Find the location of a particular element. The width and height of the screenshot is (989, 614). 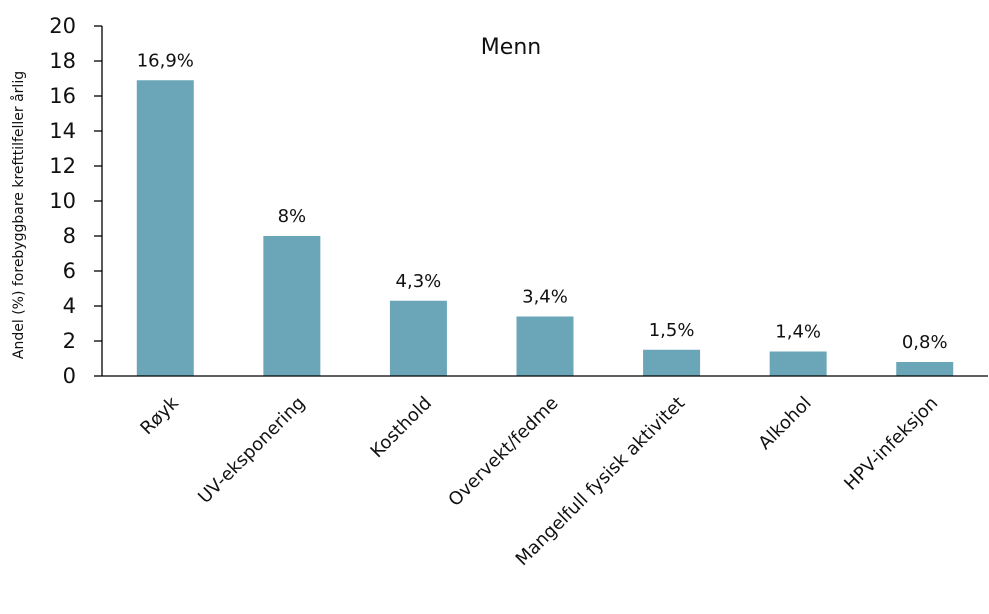

y-tick-label: 14 is located at coordinates (62, 131).